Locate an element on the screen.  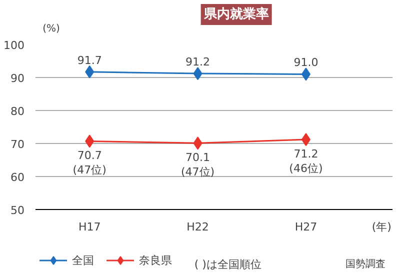
data-label: 91.7 is located at coordinates (89, 60).